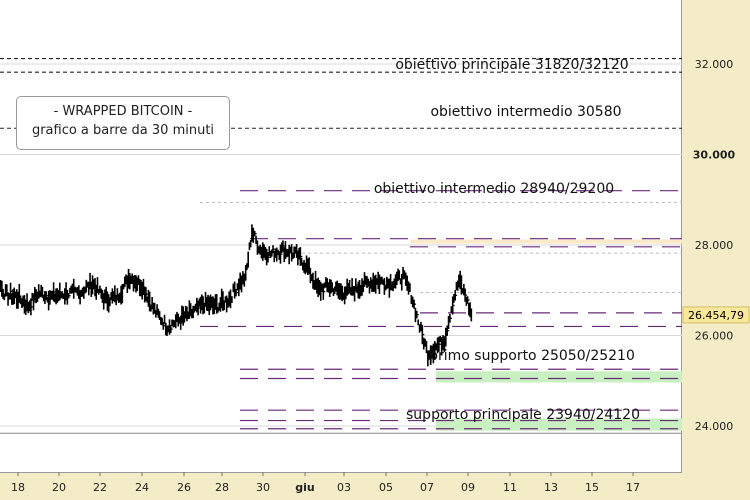 The height and width of the screenshot is (500, 750). Describe the element at coordinates (633, 487) in the screenshot. I see `x-tick-label: 17` at that location.